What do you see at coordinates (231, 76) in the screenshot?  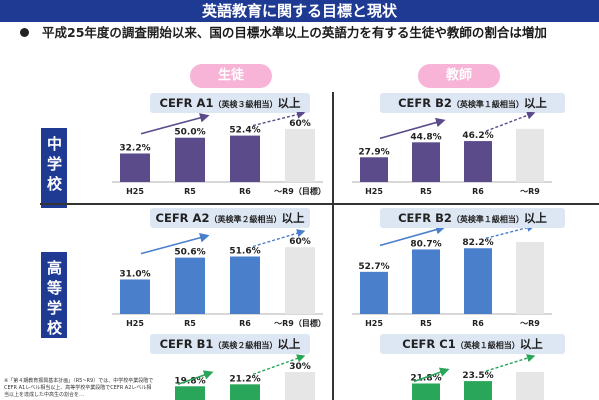 I see `column-label-students: 生徒` at bounding box center [231, 76].